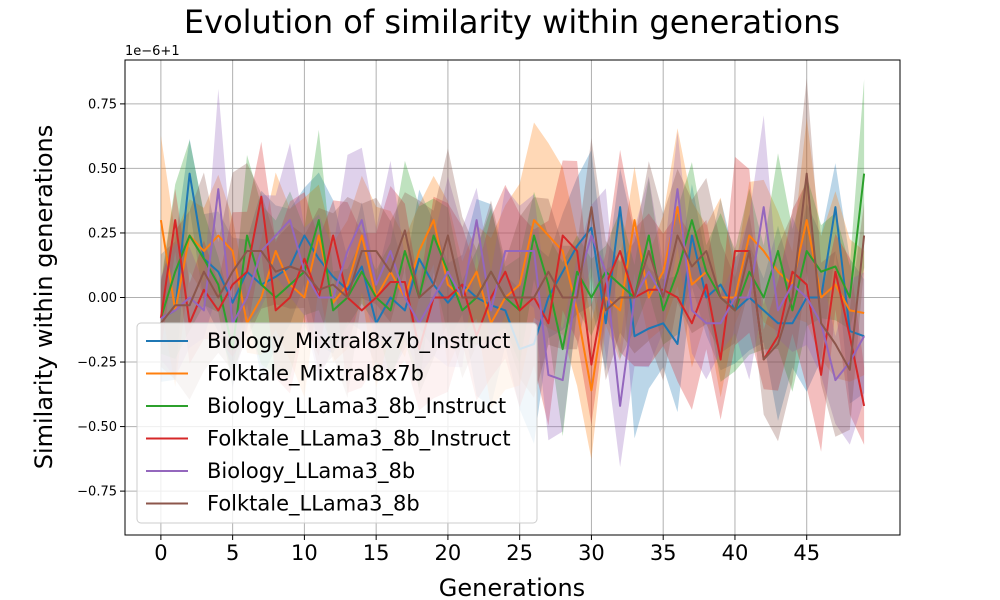  What do you see at coordinates (313, 504) in the screenshot?
I see `legend-label: Folktale_LLama3_8b` at bounding box center [313, 504].